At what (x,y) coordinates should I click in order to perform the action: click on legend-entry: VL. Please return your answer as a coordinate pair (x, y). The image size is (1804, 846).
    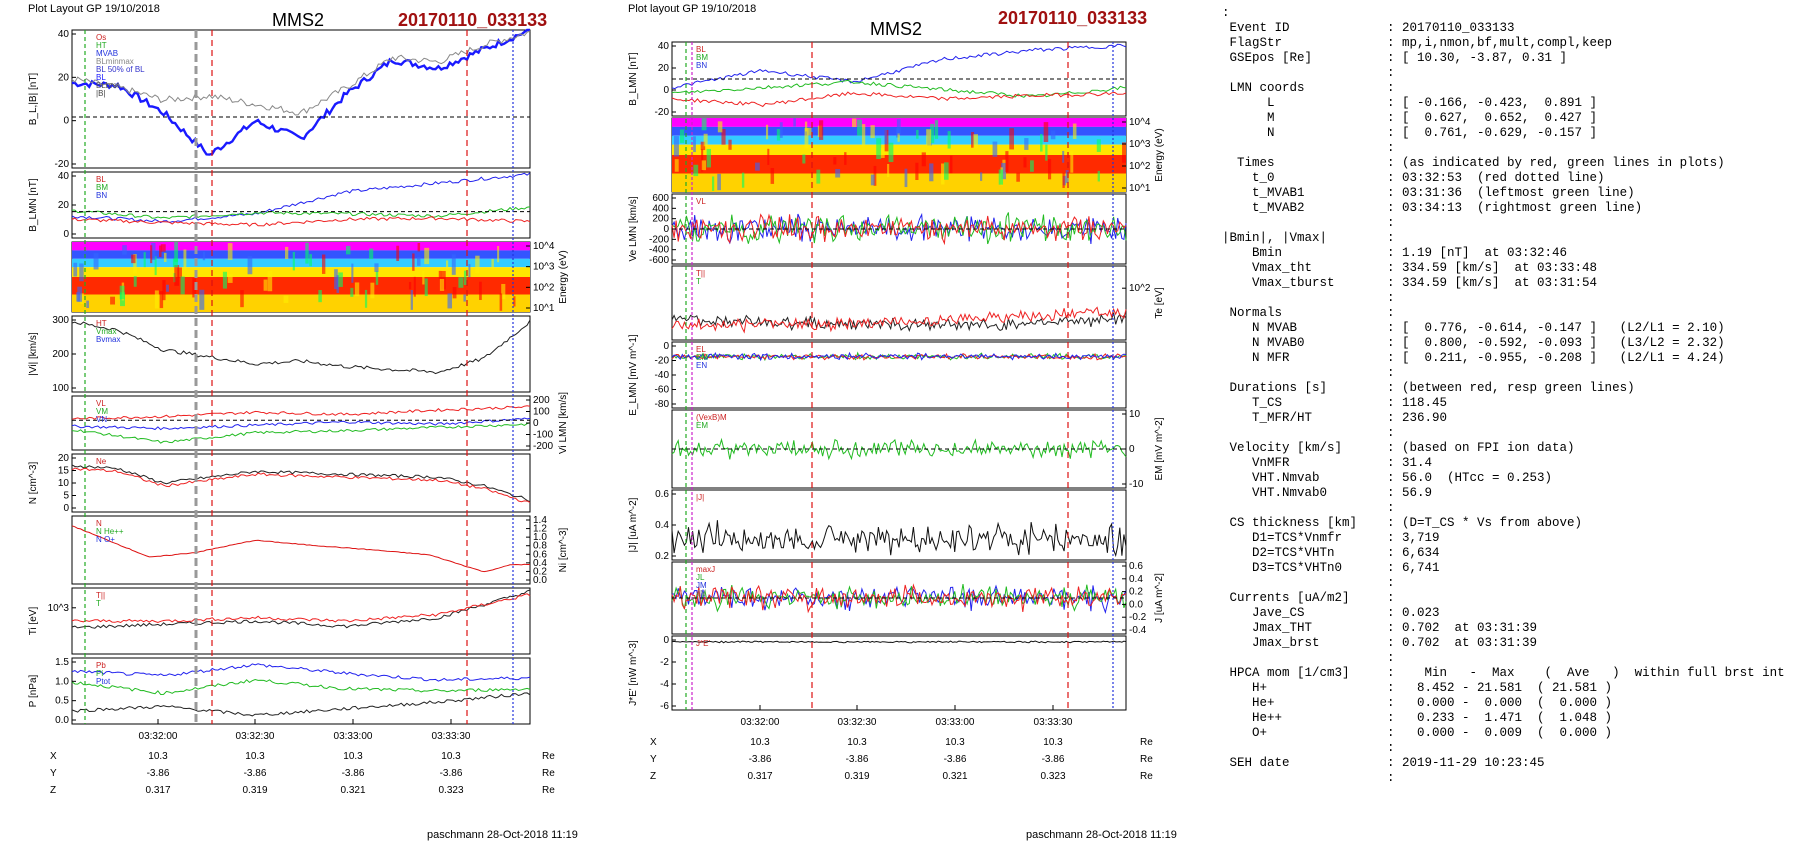
    Looking at the image, I should click on (101, 403).